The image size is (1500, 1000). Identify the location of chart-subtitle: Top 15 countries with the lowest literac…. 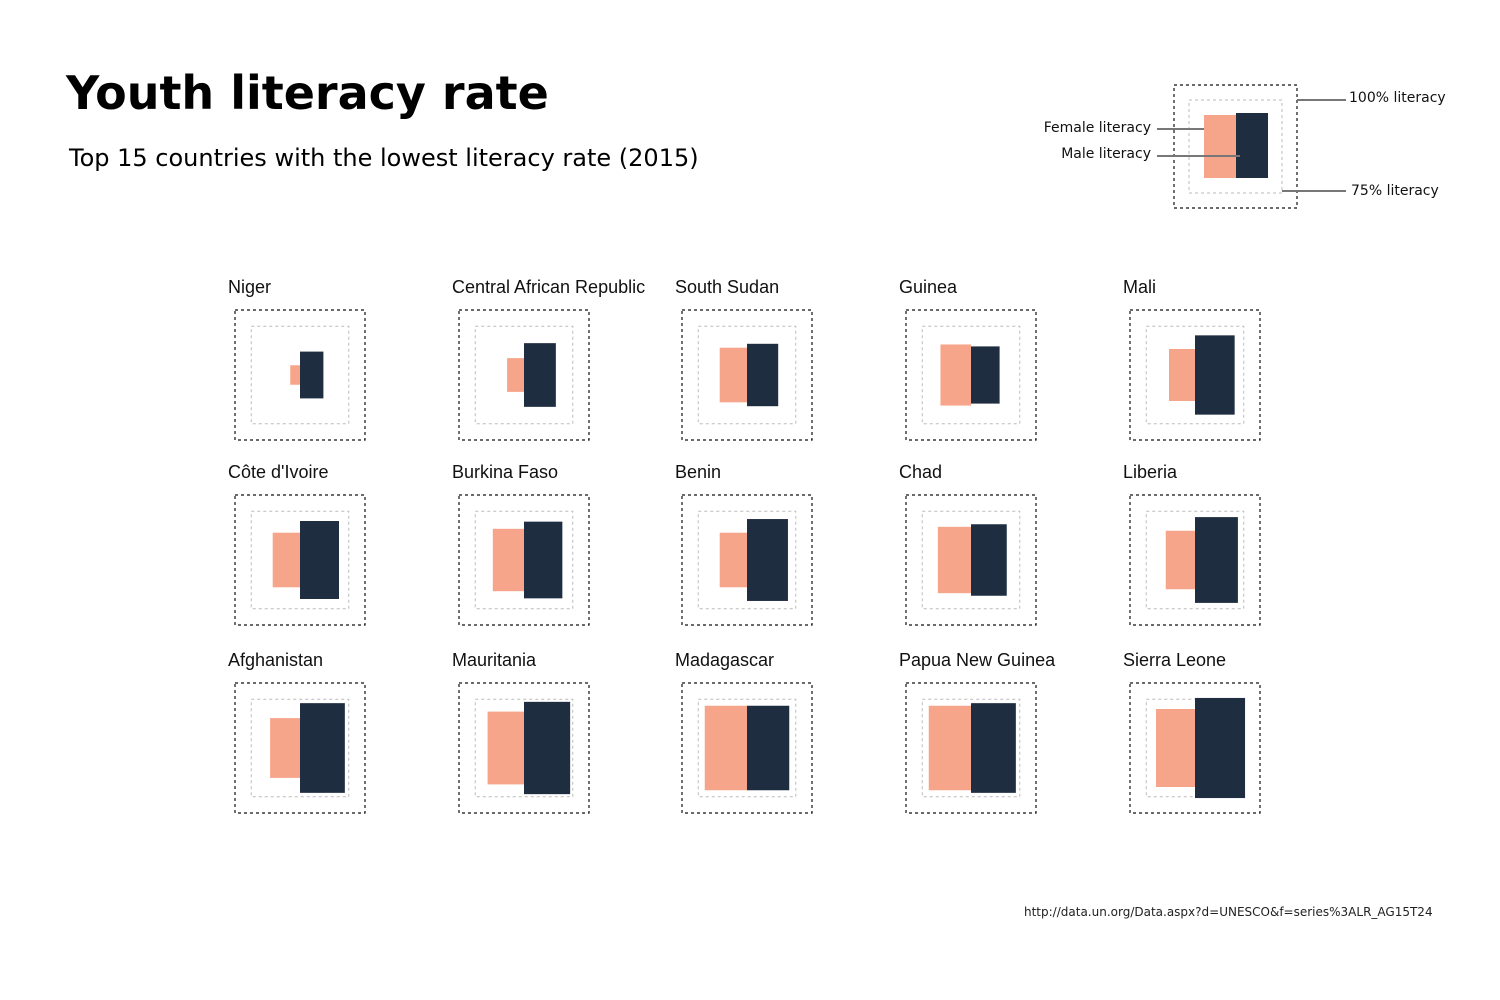
(384, 158).